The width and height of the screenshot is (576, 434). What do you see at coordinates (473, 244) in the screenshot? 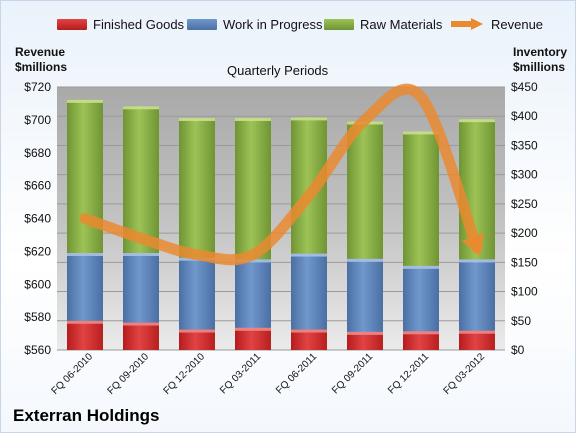
I see `revenue-arrowhead` at bounding box center [473, 244].